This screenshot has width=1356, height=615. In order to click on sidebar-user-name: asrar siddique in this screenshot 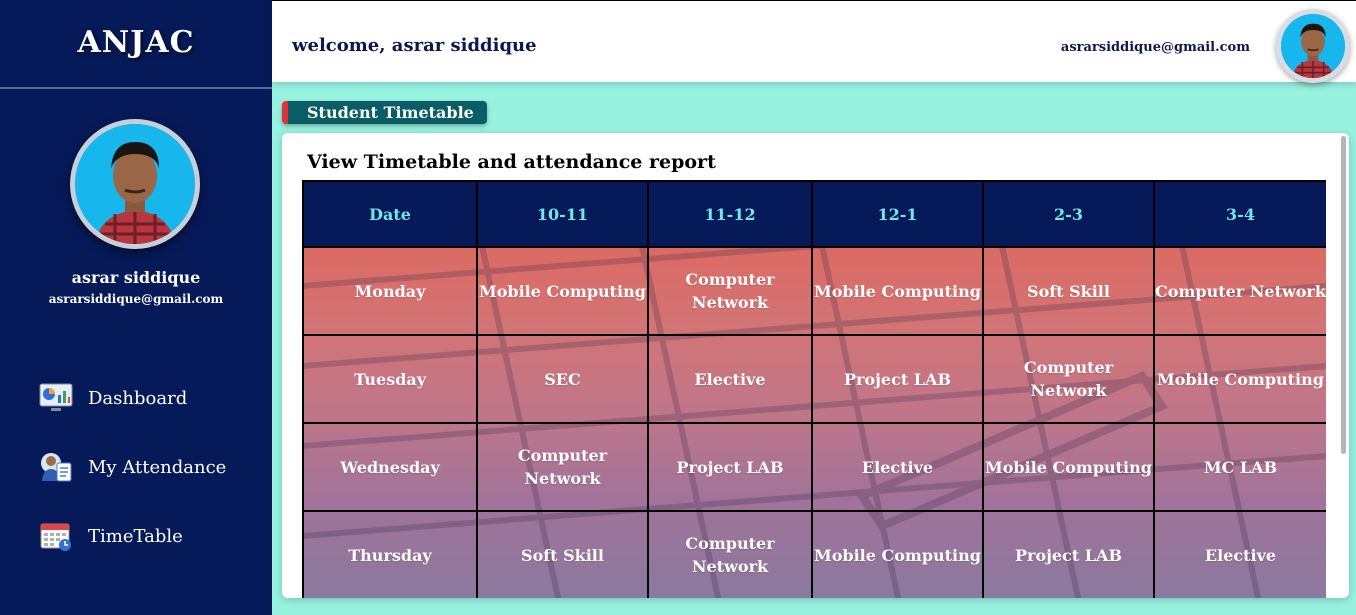, I will do `click(136, 277)`.